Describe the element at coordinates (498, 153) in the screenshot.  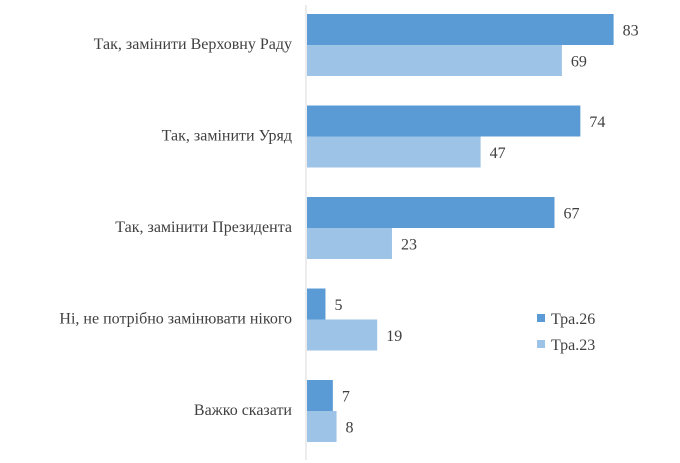
I see `data-label: 47` at that location.